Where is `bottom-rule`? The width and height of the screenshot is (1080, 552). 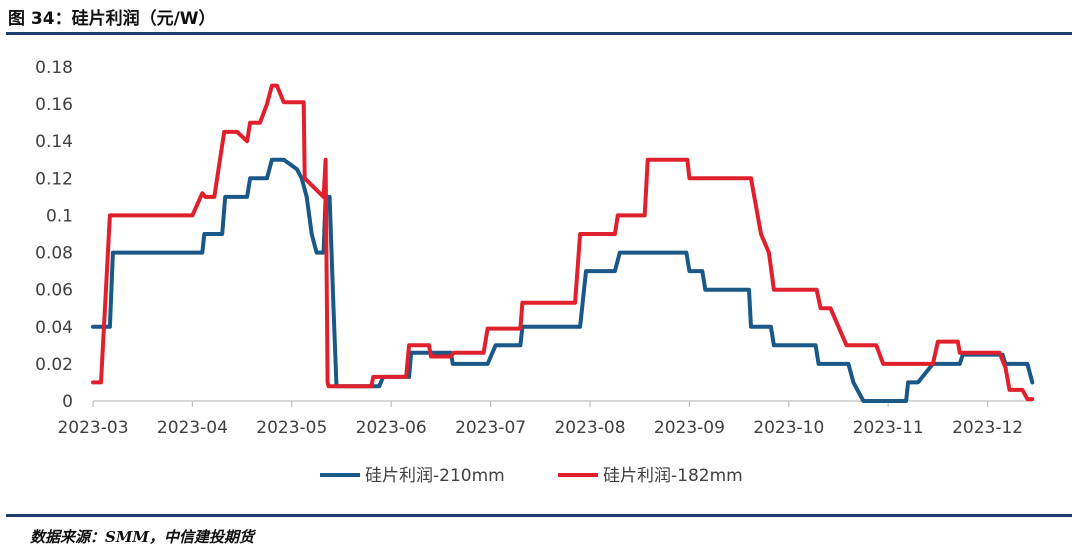 bottom-rule is located at coordinates (539, 515).